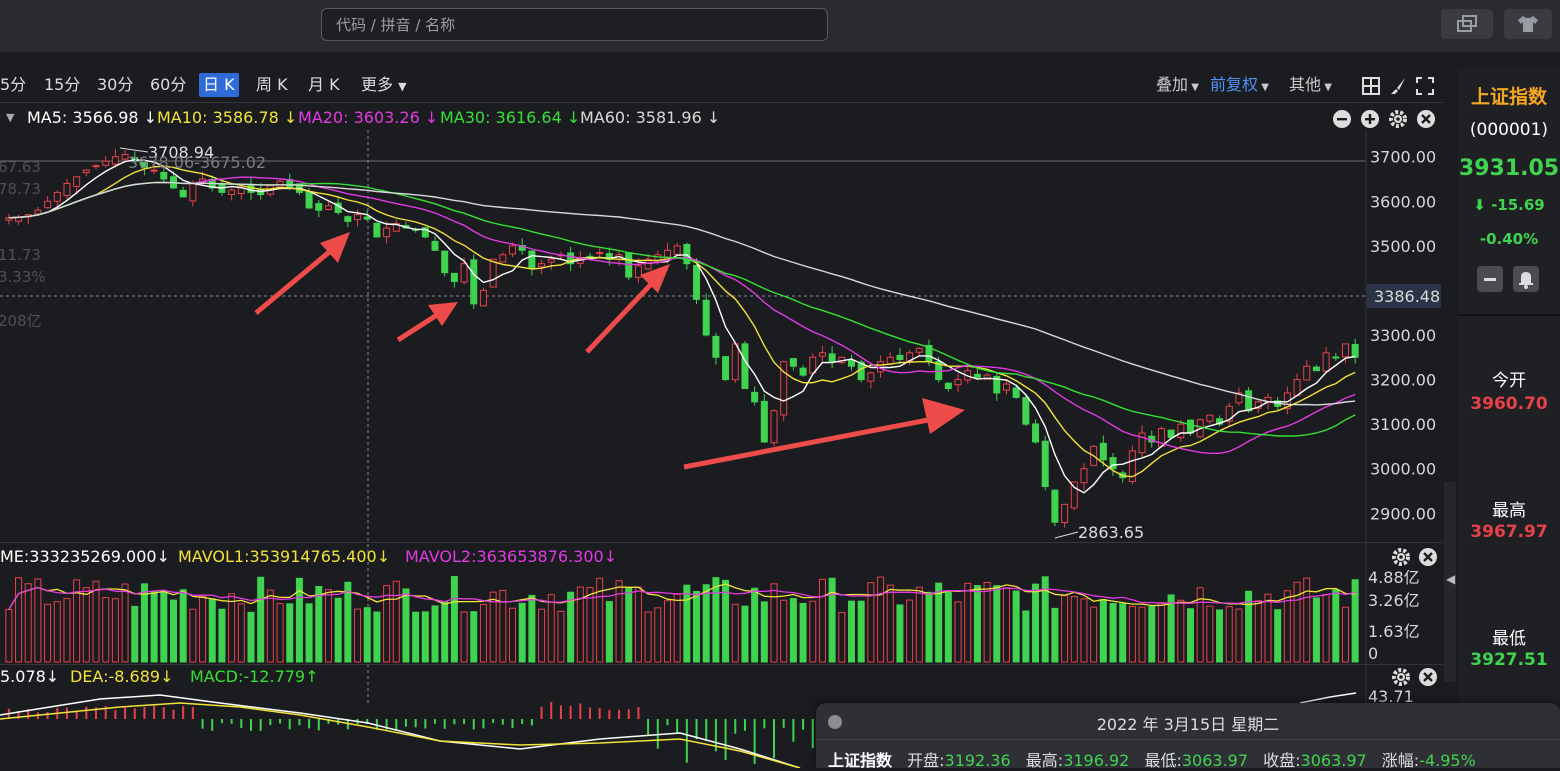  Describe the element at coordinates (977, 760) in the screenshot. I see `info-open: 3192.36` at that location.